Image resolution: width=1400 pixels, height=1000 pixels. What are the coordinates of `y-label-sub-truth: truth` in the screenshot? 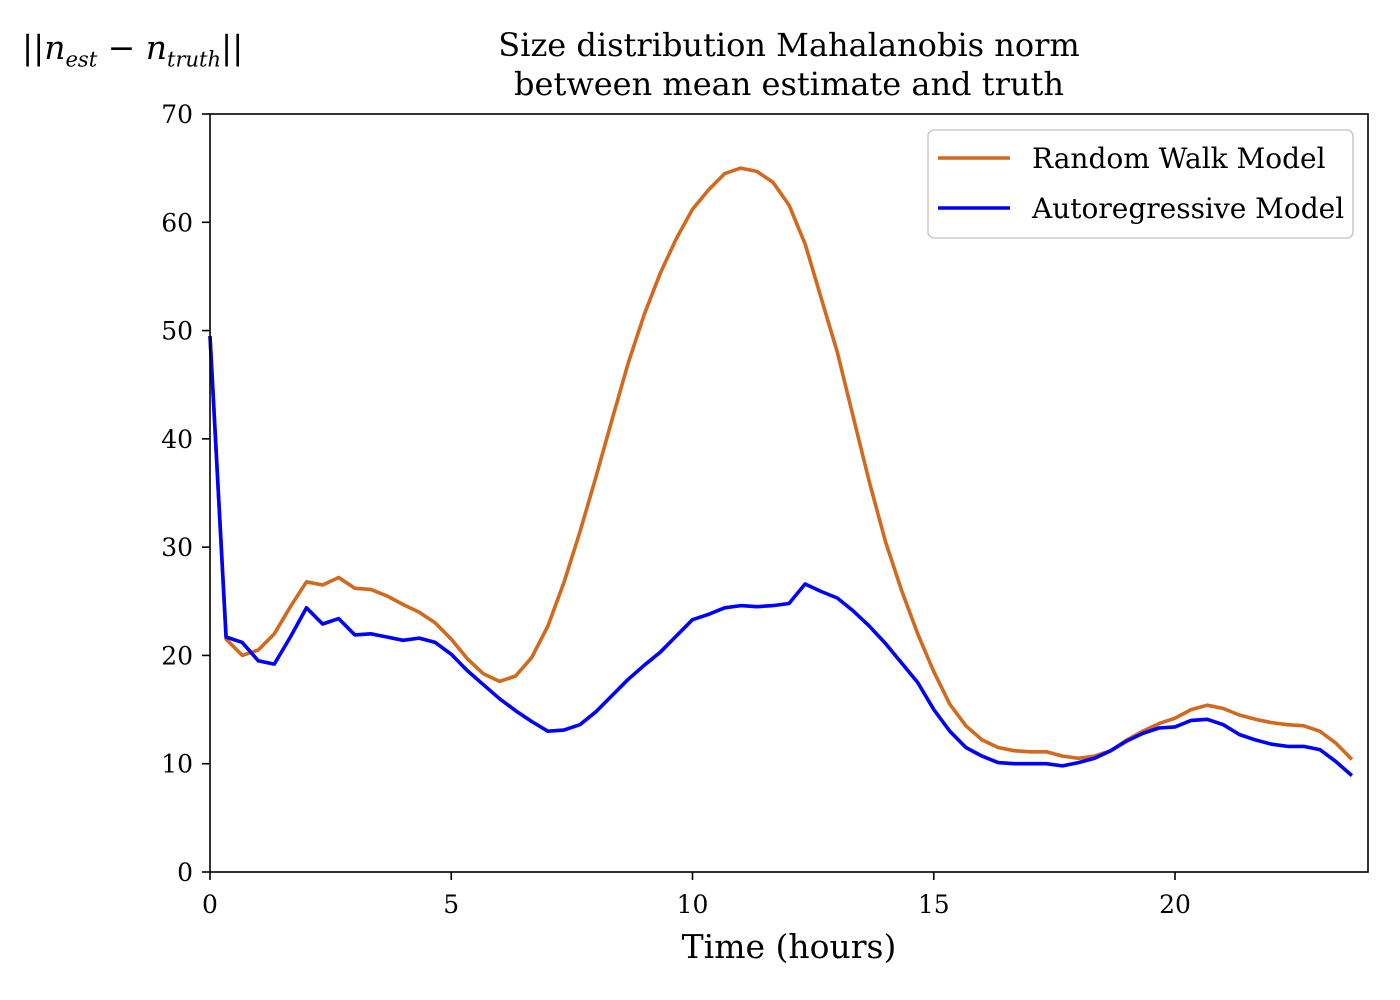 It's located at (194, 59).